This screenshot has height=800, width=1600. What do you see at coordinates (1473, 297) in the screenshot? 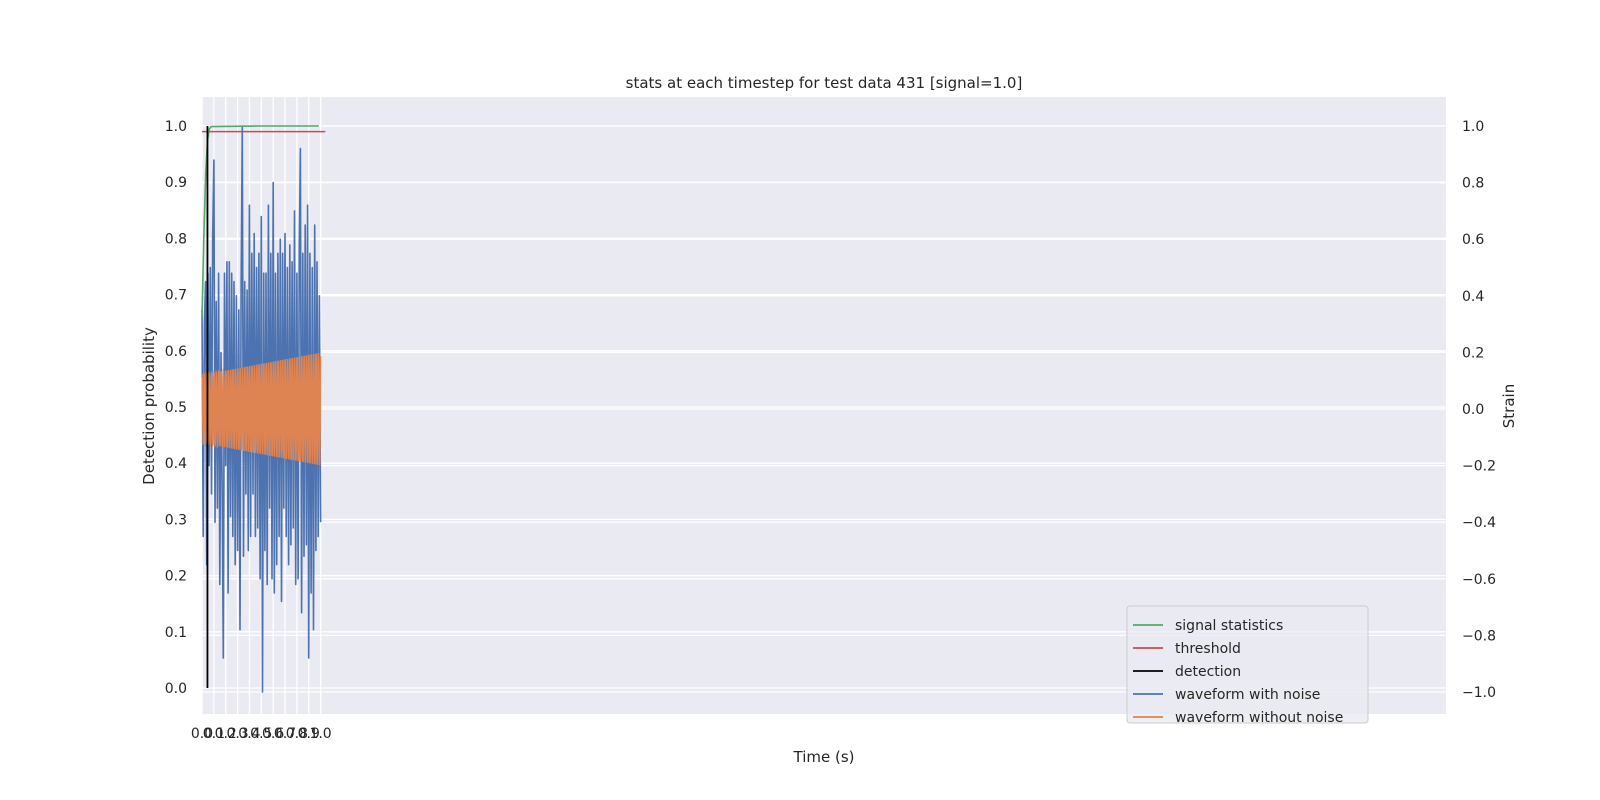
I see `y-right-tick-label: 0.4` at bounding box center [1473, 297].